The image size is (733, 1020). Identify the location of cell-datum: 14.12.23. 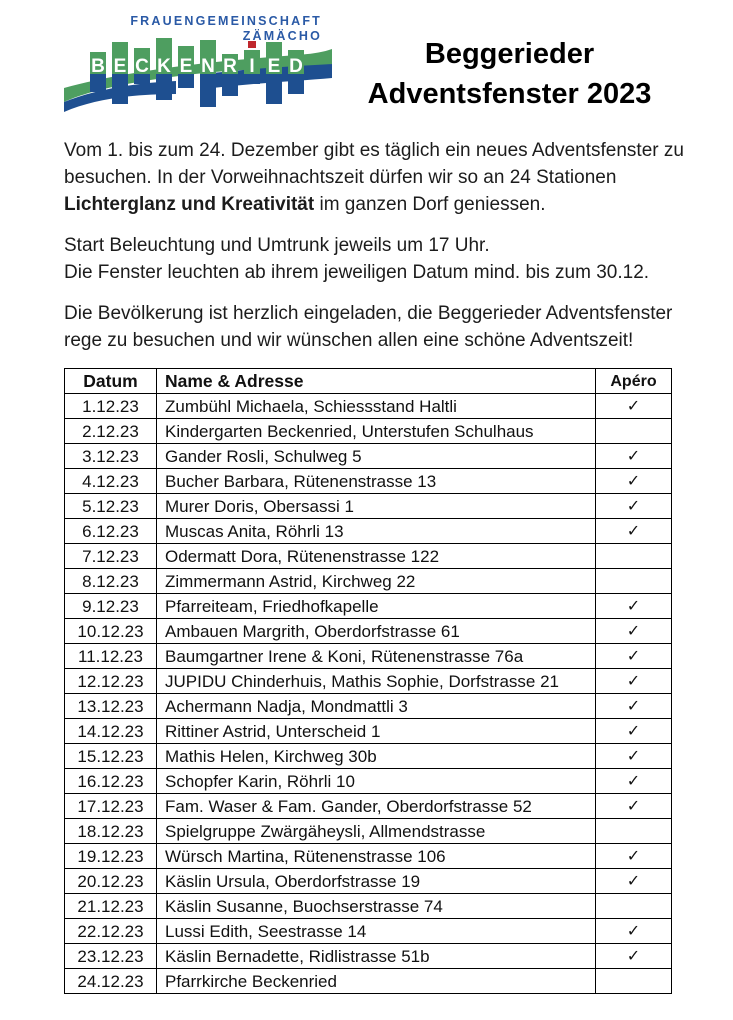
(110, 731).